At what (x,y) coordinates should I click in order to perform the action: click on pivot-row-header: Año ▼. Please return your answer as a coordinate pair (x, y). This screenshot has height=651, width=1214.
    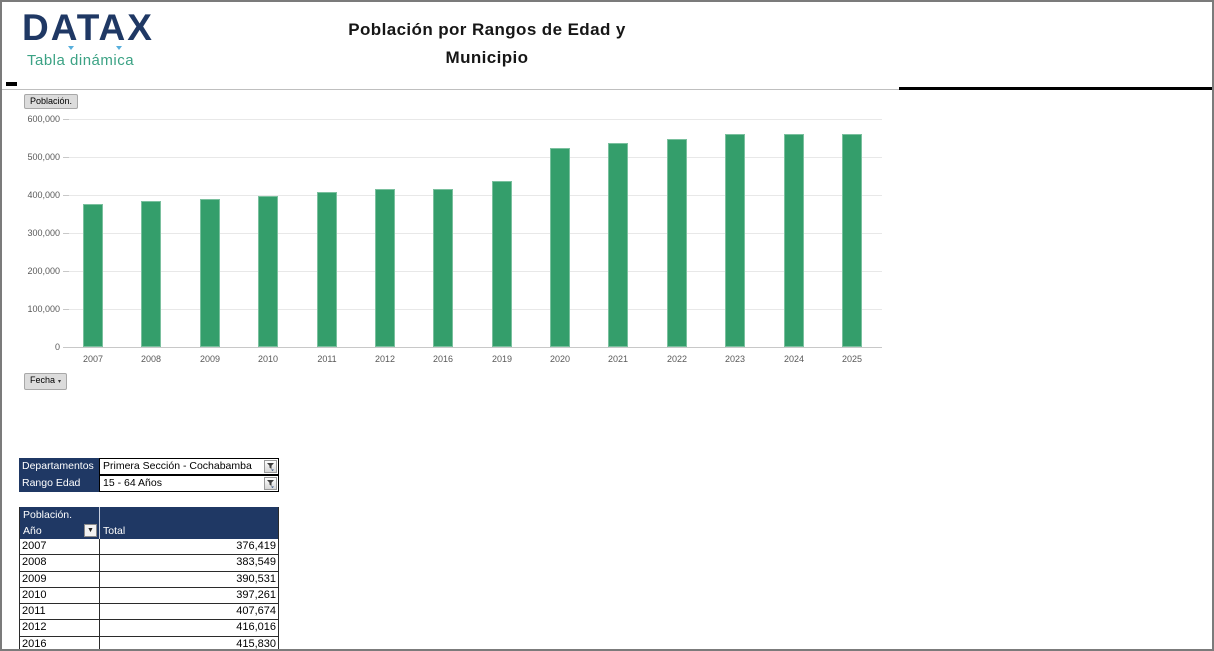
    Looking at the image, I should click on (60, 531).